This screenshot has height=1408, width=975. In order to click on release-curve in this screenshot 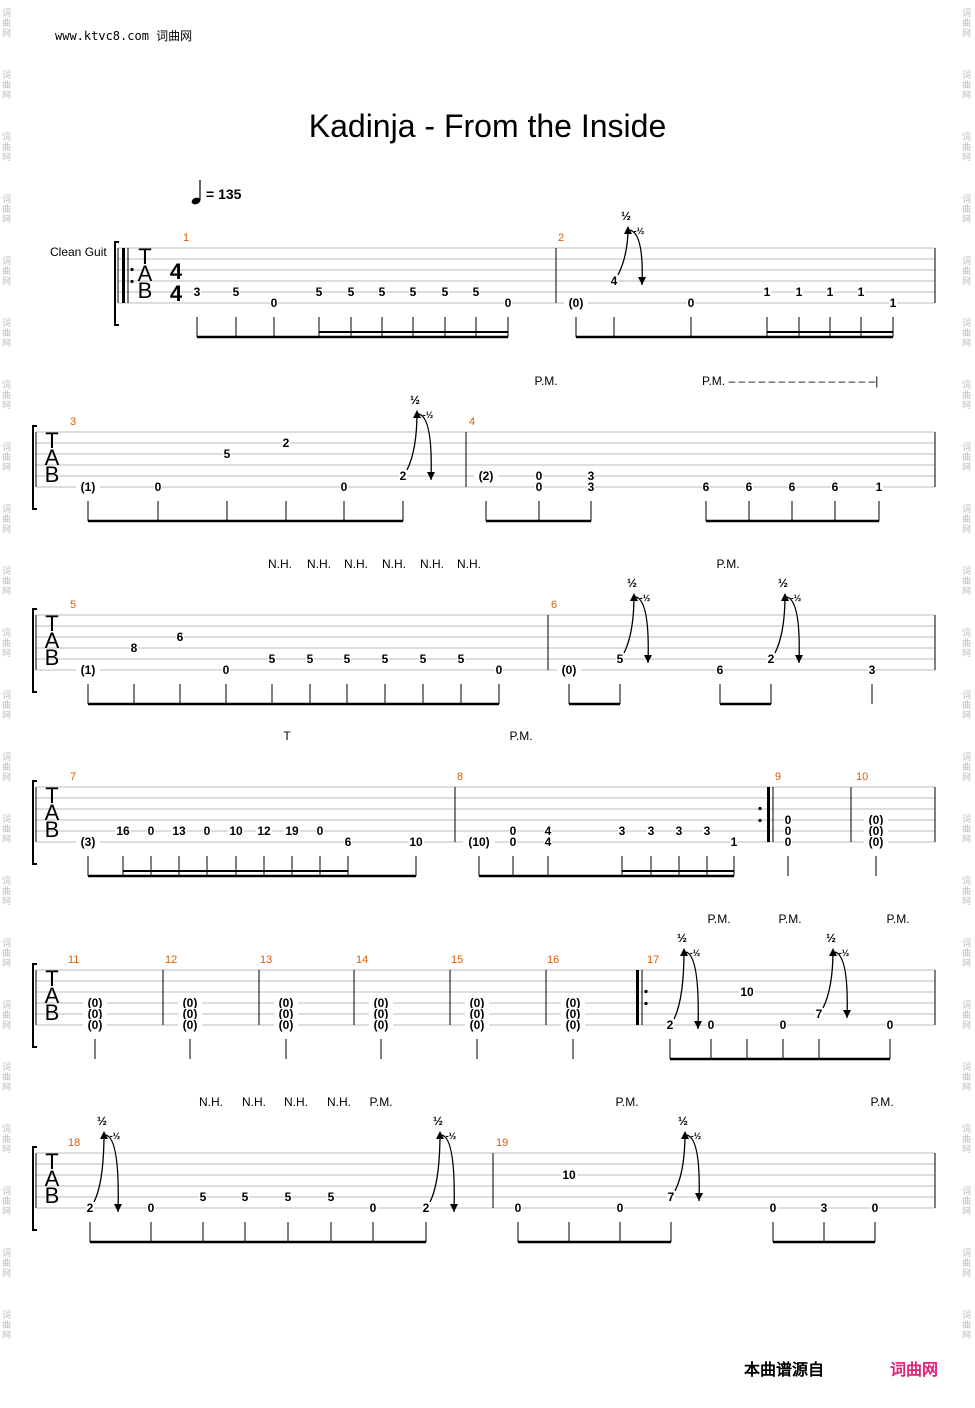, I will do `click(793, 630)`.